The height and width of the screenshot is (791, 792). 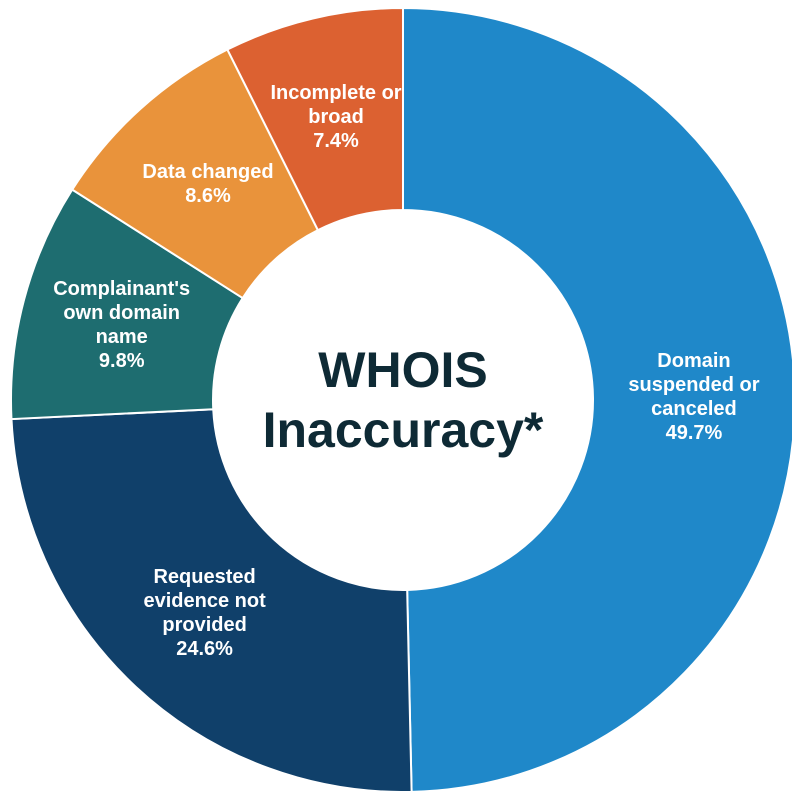 I want to click on chart-title: WHOIS Inaccuracy*, so click(x=403, y=400).